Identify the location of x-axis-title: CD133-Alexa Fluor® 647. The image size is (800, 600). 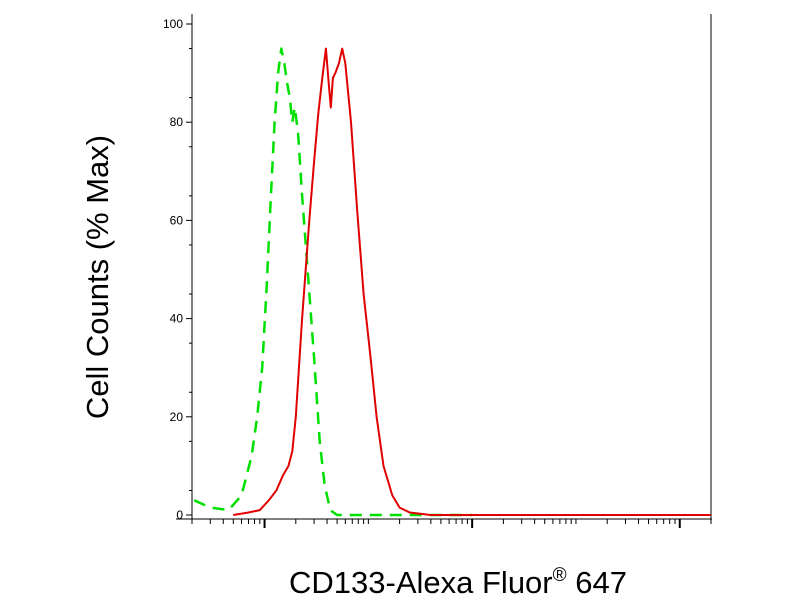
(458, 582).